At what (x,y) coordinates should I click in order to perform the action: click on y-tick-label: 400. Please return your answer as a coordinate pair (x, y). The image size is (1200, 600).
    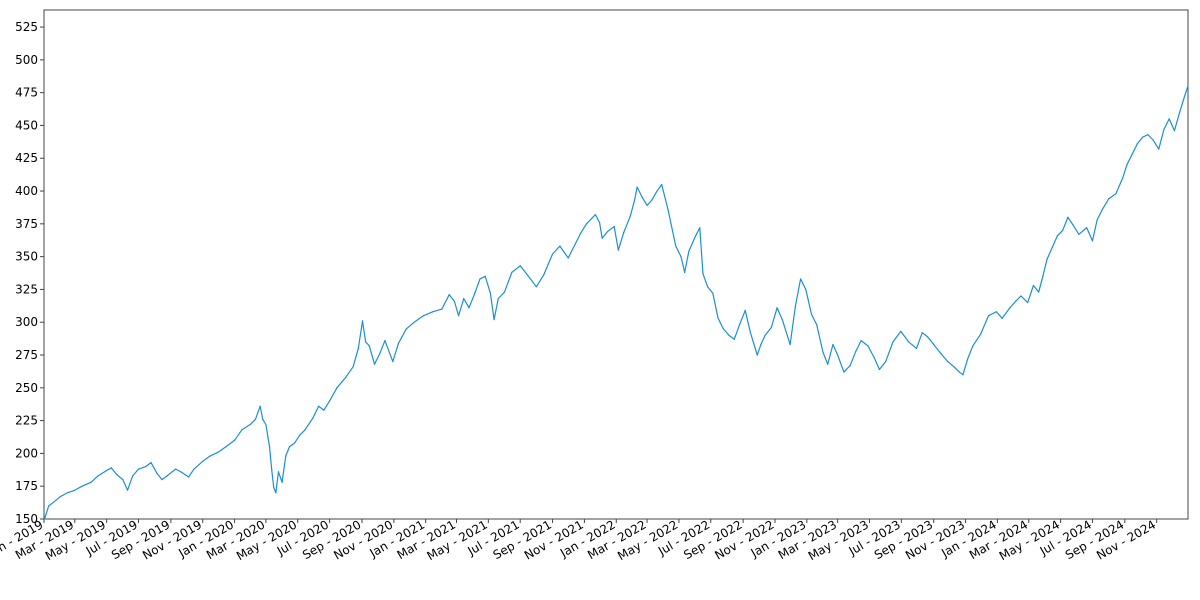
    Looking at the image, I should click on (26, 191).